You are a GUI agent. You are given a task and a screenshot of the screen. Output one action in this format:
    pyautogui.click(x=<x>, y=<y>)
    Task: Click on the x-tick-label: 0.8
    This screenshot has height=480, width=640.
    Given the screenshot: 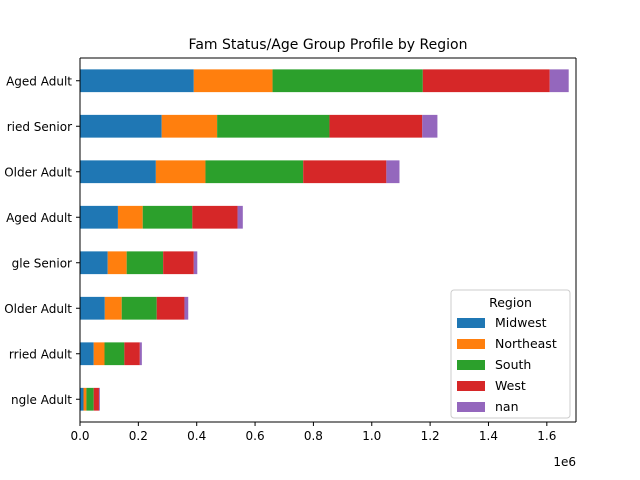 What is the action you would take?
    pyautogui.click(x=313, y=436)
    